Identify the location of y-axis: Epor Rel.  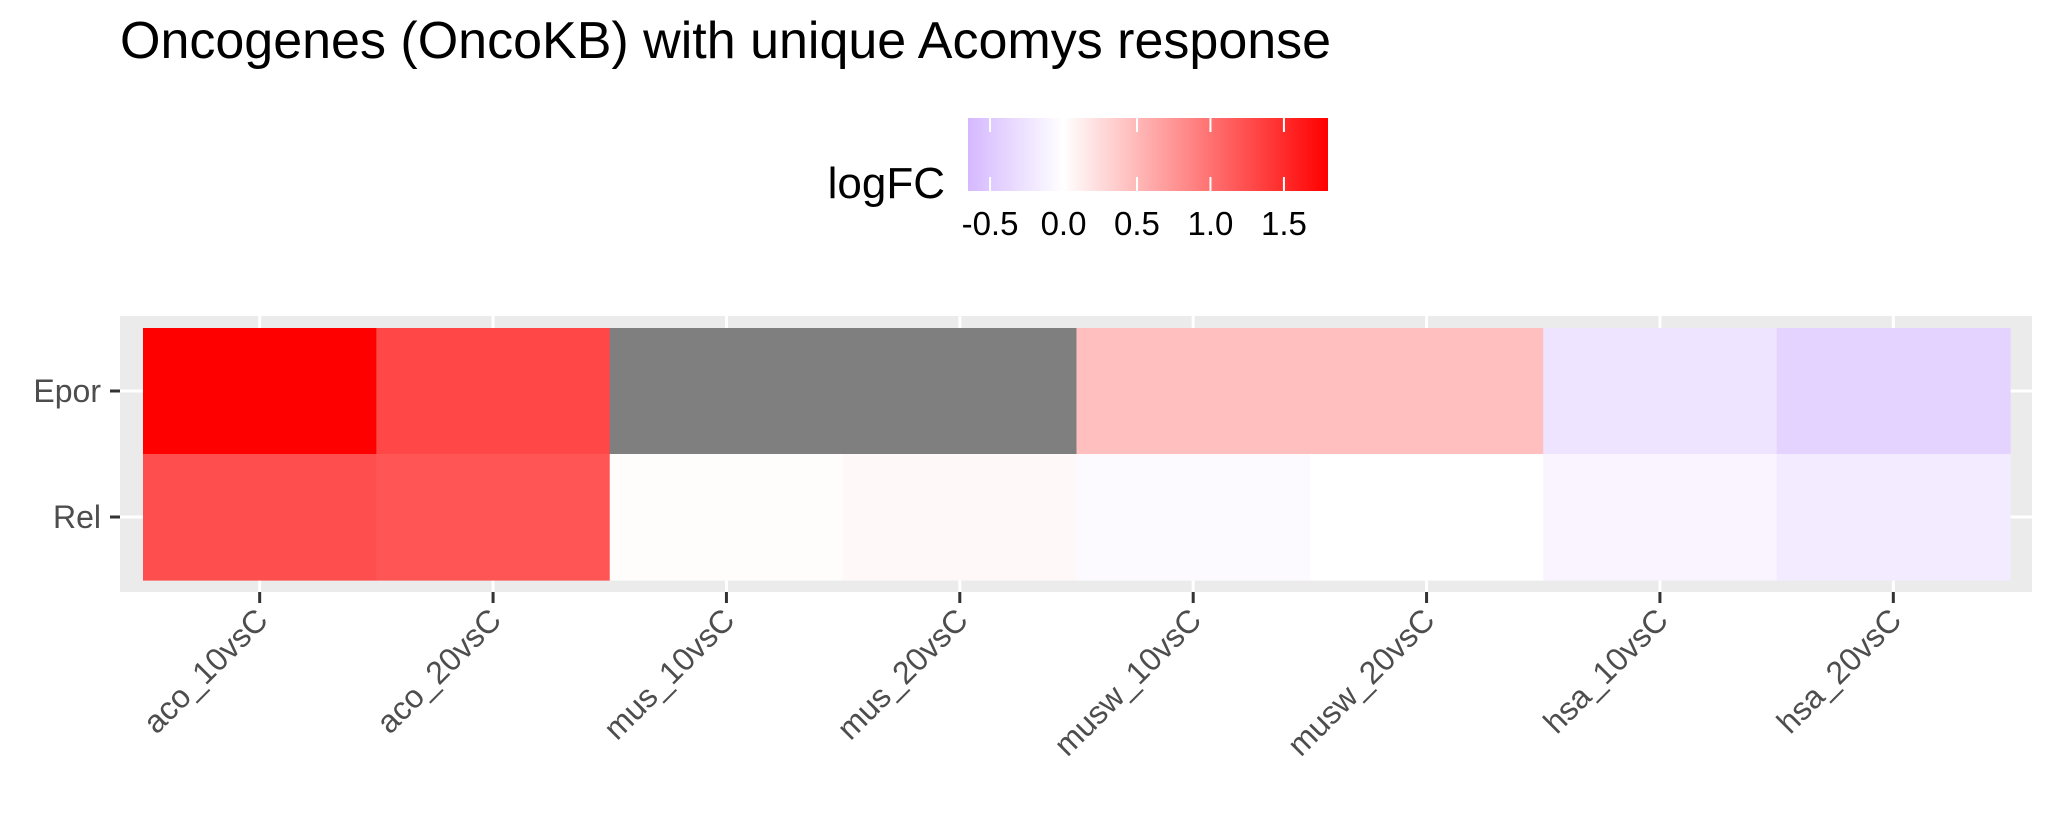
(76, 454).